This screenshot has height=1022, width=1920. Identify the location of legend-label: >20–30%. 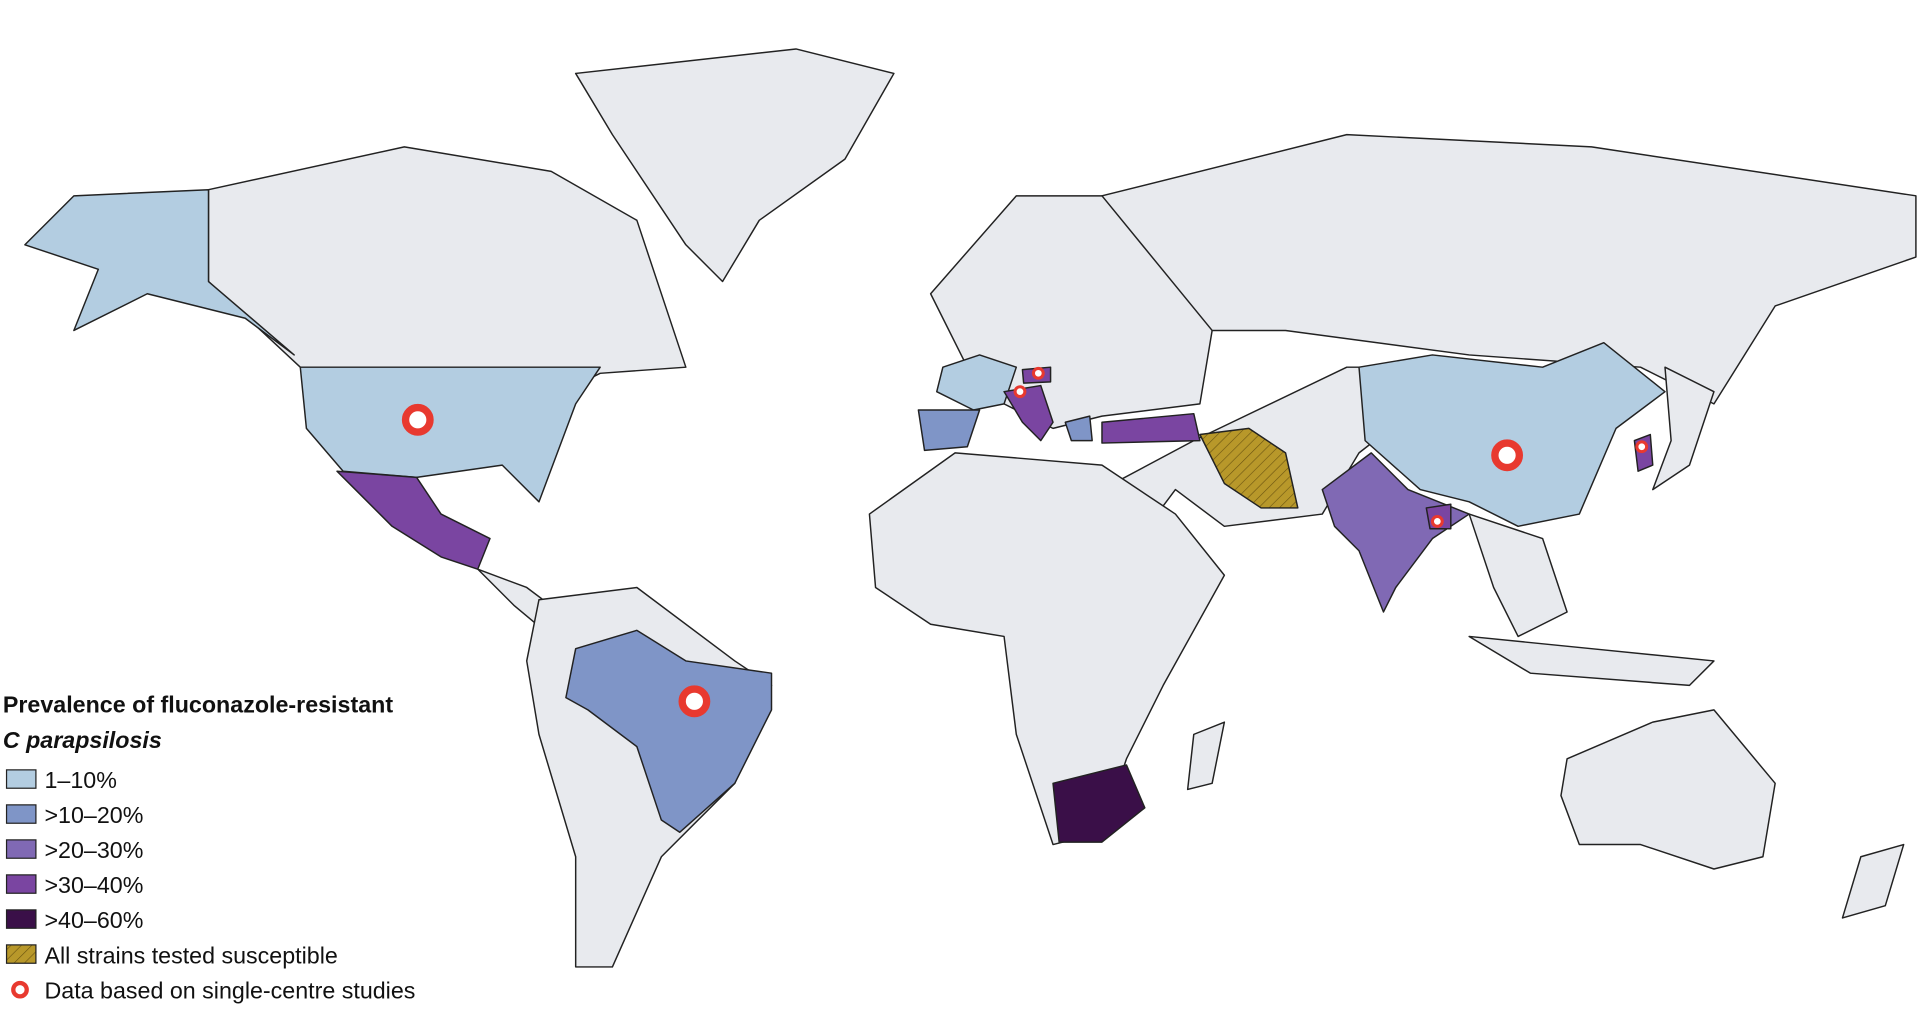
(93, 850).